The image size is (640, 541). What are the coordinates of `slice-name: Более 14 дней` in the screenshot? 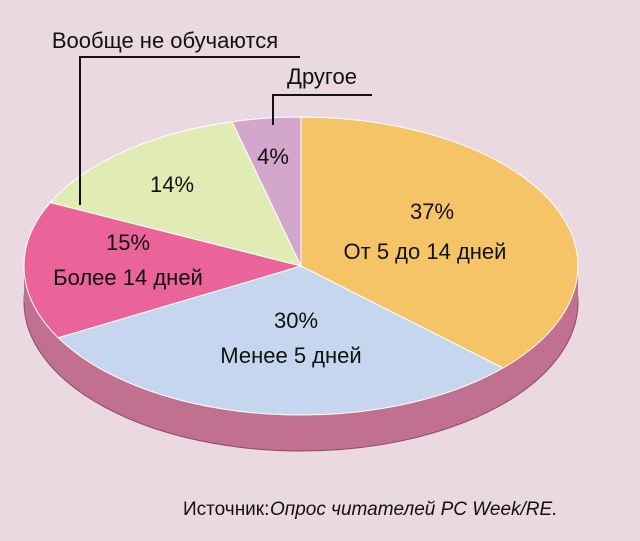 It's located at (128, 277).